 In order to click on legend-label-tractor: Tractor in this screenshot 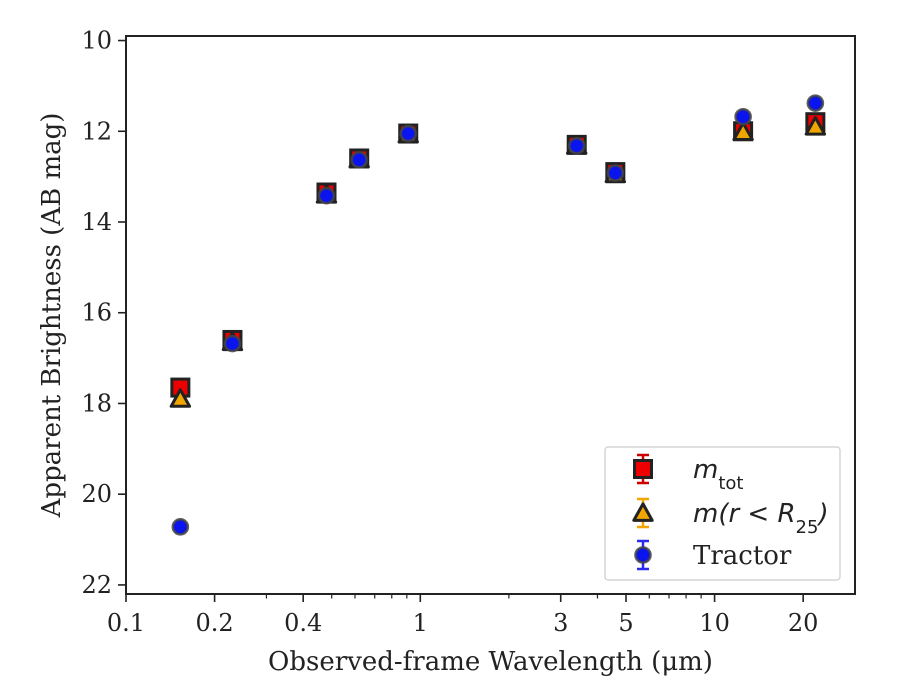, I will do `click(742, 556)`.